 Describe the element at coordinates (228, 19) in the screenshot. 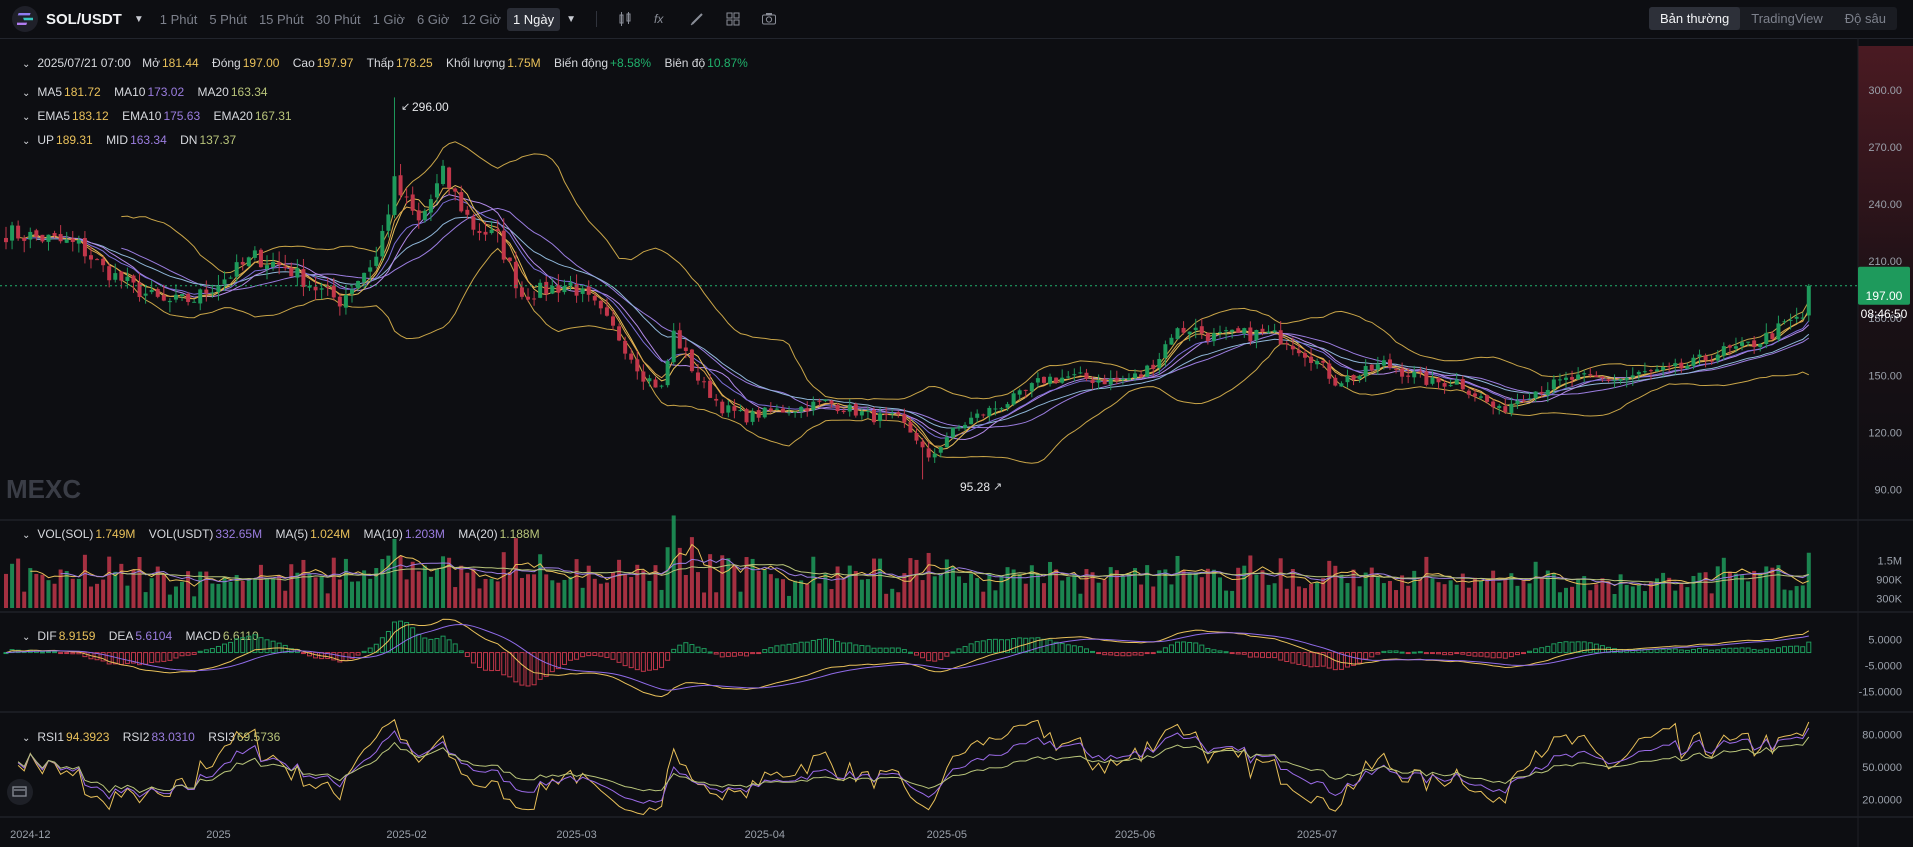

I see `tf-5m: 5 Phút` at that location.